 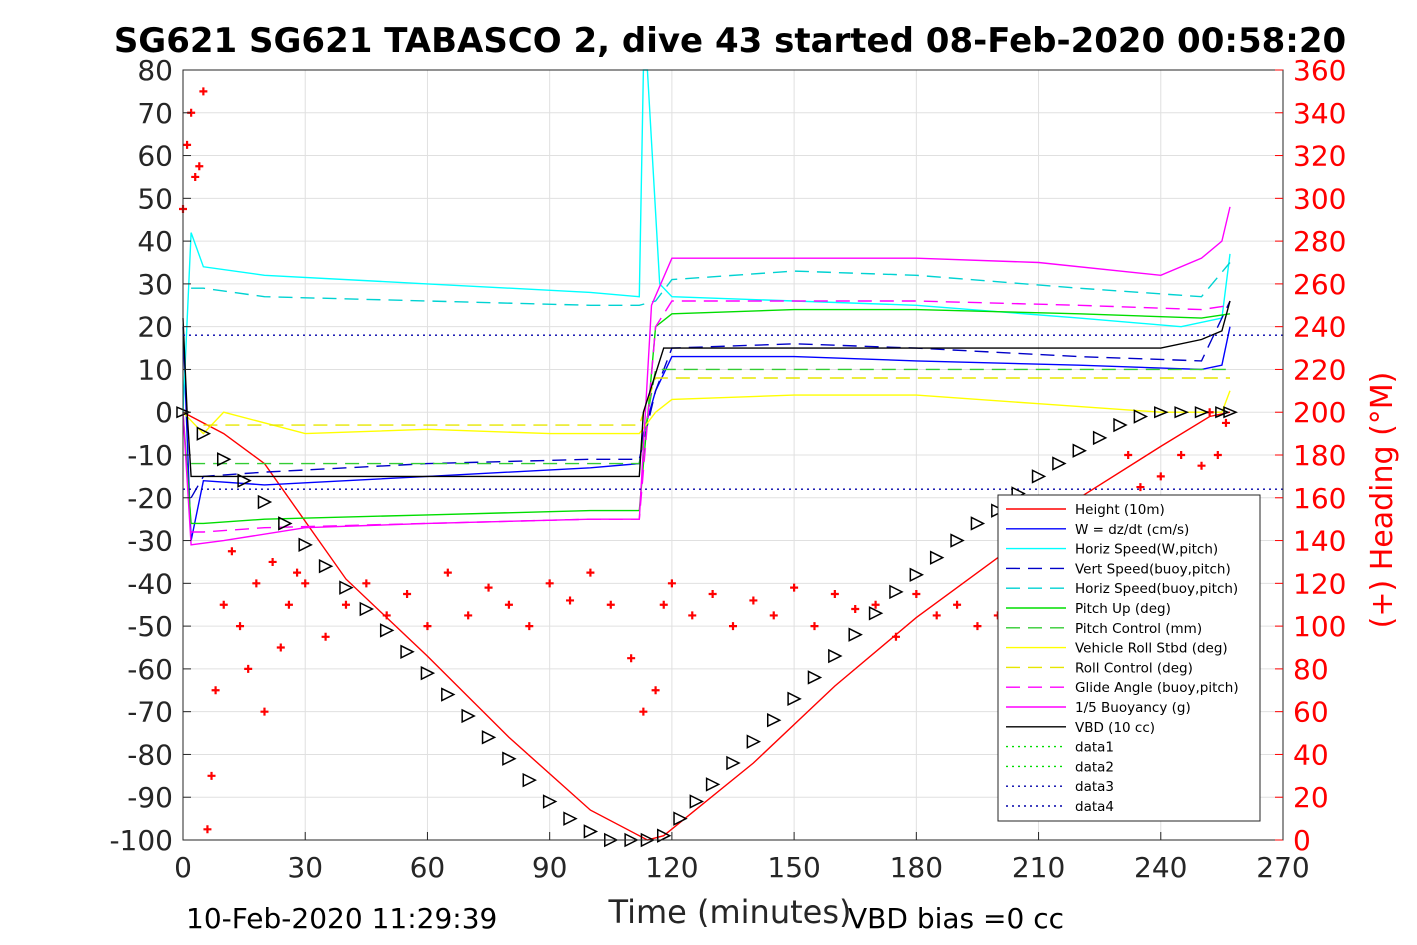 What do you see at coordinates (150, 754) in the screenshot?
I see `left-tick-label-16: -80` at bounding box center [150, 754].